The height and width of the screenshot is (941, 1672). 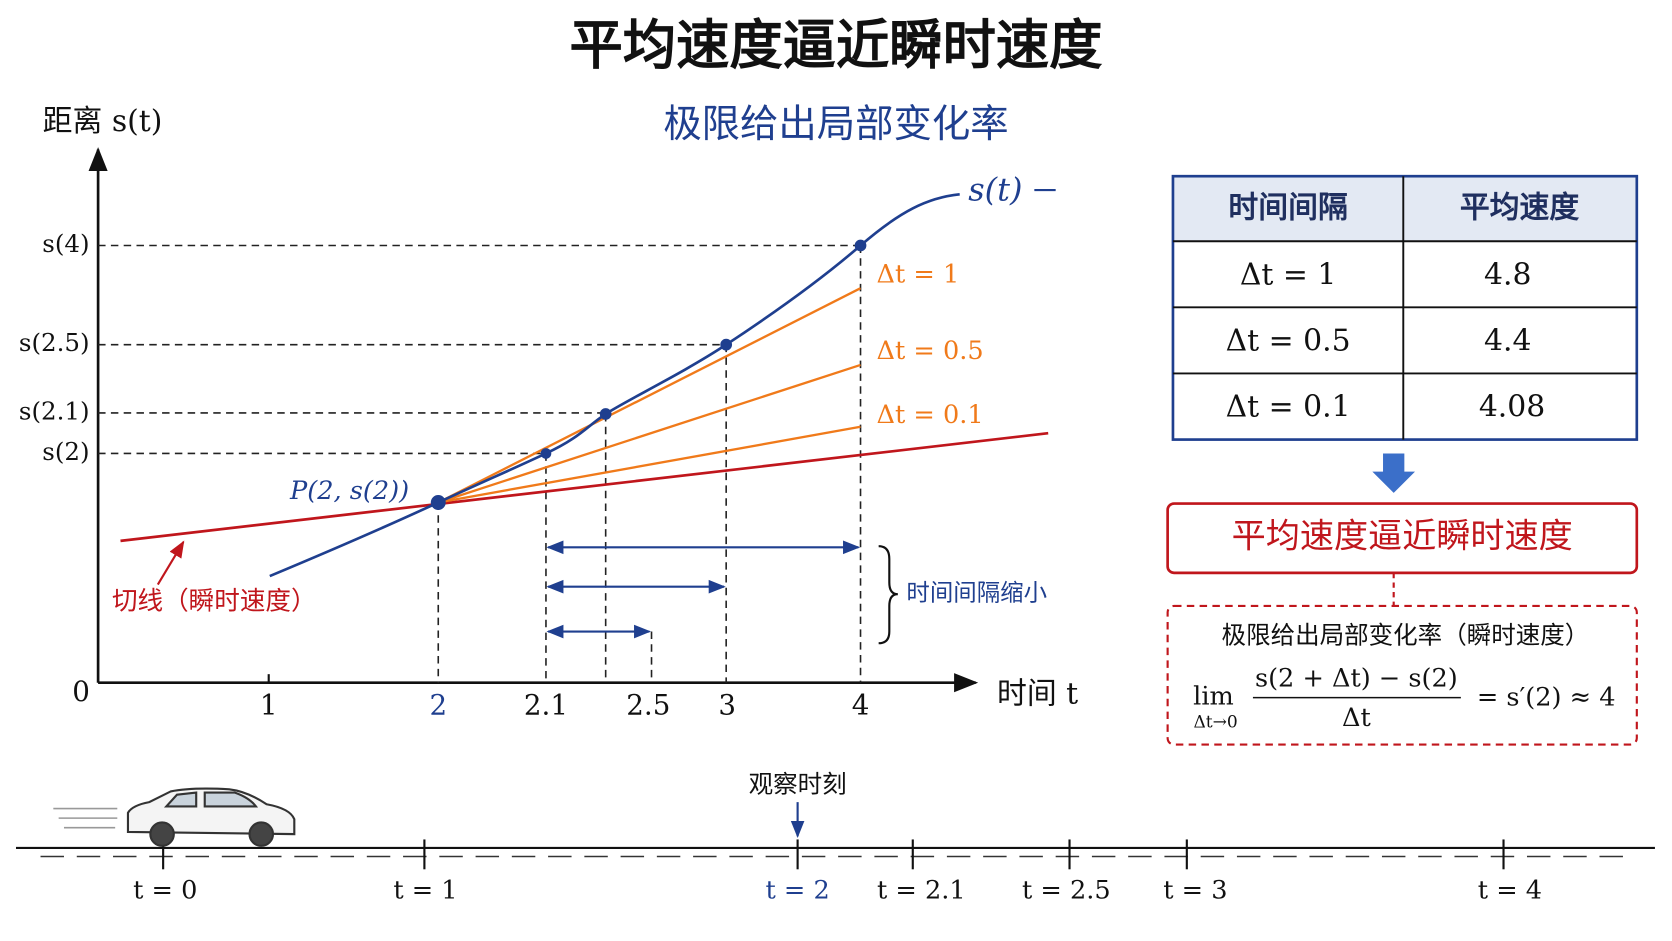 What do you see at coordinates (1520, 207) in the screenshot?
I see `table-header: 平均速度` at bounding box center [1520, 207].